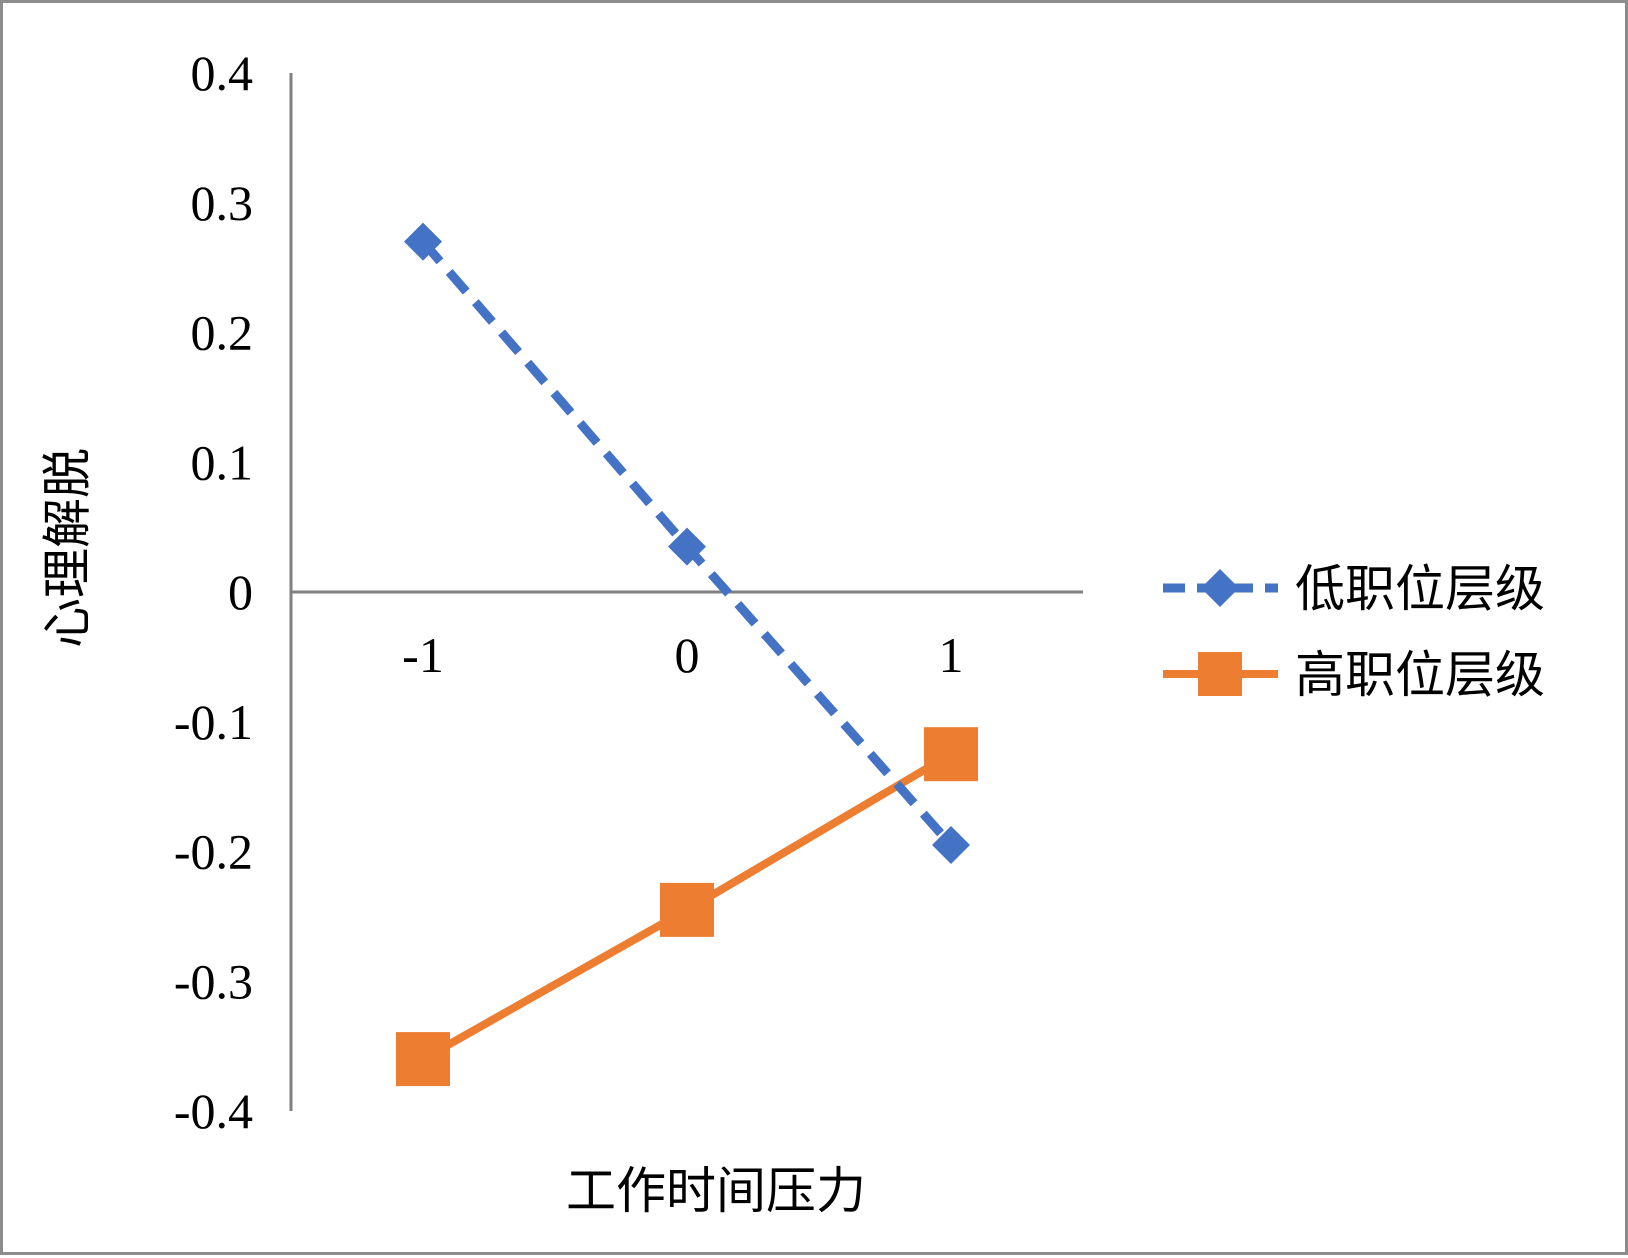 The width and height of the screenshot is (1628, 1258). I want to click on y-tick-label: 0.2, so click(222, 333).